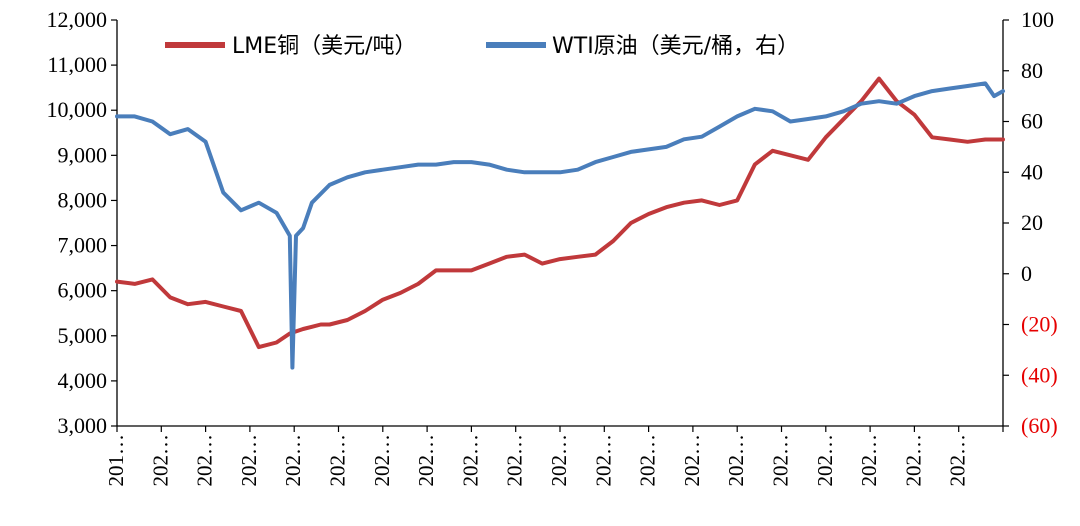  I want to click on right-tick-label: 0, so click(1026, 273).